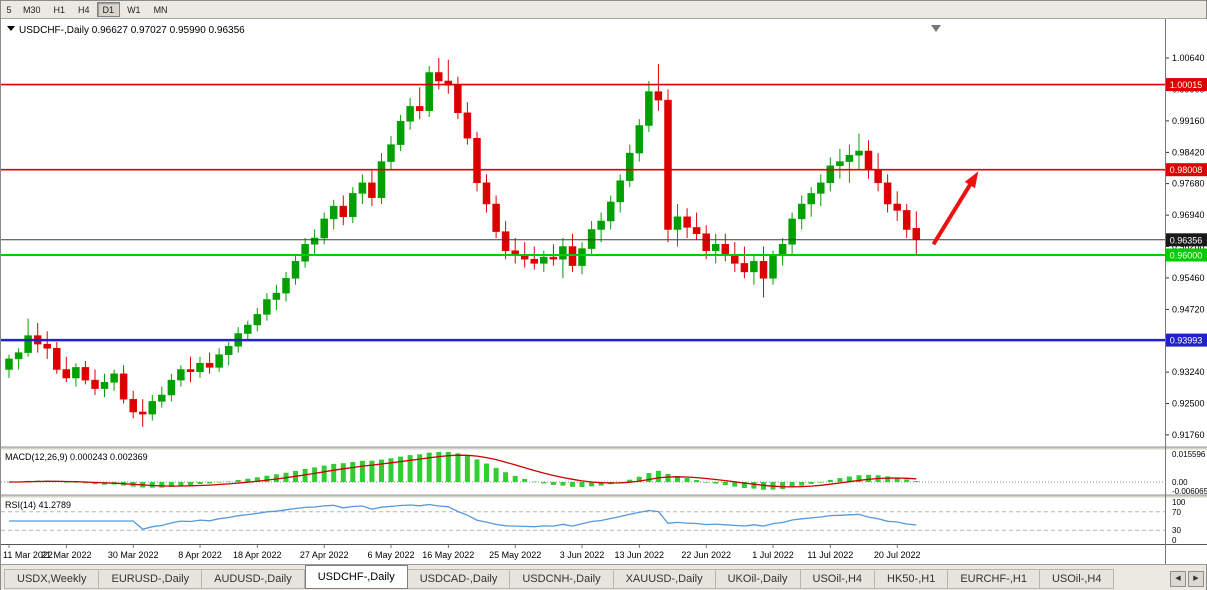  I want to click on x-axis-tick-label: 6 May 2022, so click(390, 555).